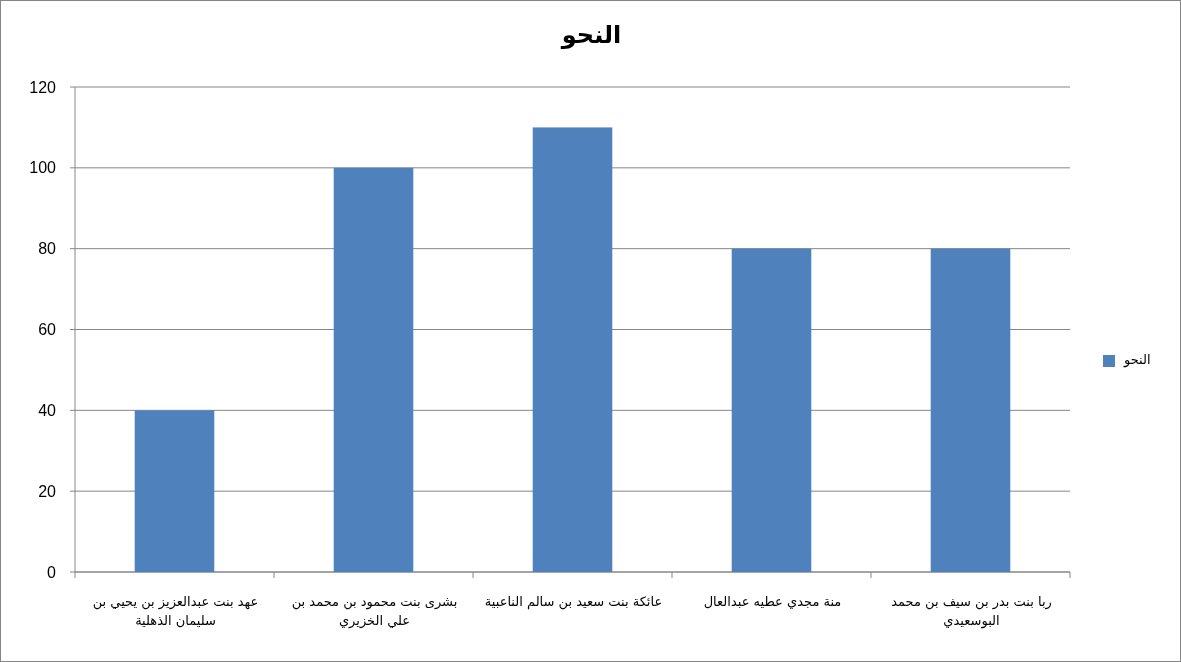  What do you see at coordinates (772, 602) in the screenshot?
I see `x-tick-label: منة مجدي عطيه عبدالعال` at bounding box center [772, 602].